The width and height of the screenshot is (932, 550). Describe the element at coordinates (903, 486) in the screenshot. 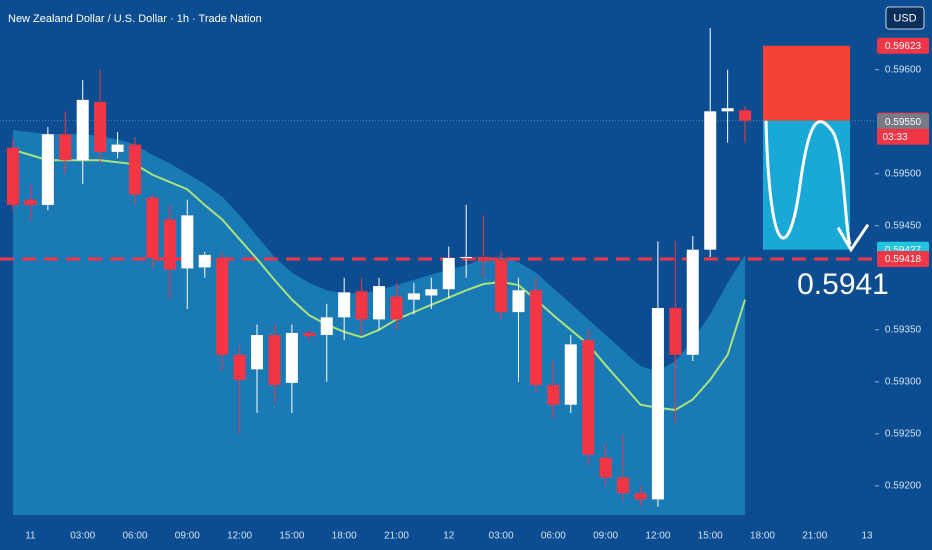

I see `y-tick-label: 0.59200` at that location.